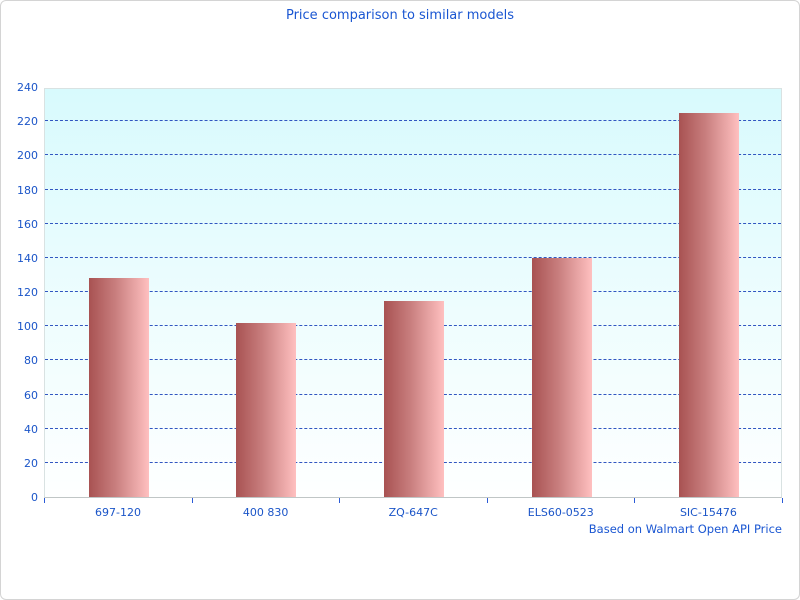  What do you see at coordinates (413, 121) in the screenshot?
I see `gridline-y220` at bounding box center [413, 121].